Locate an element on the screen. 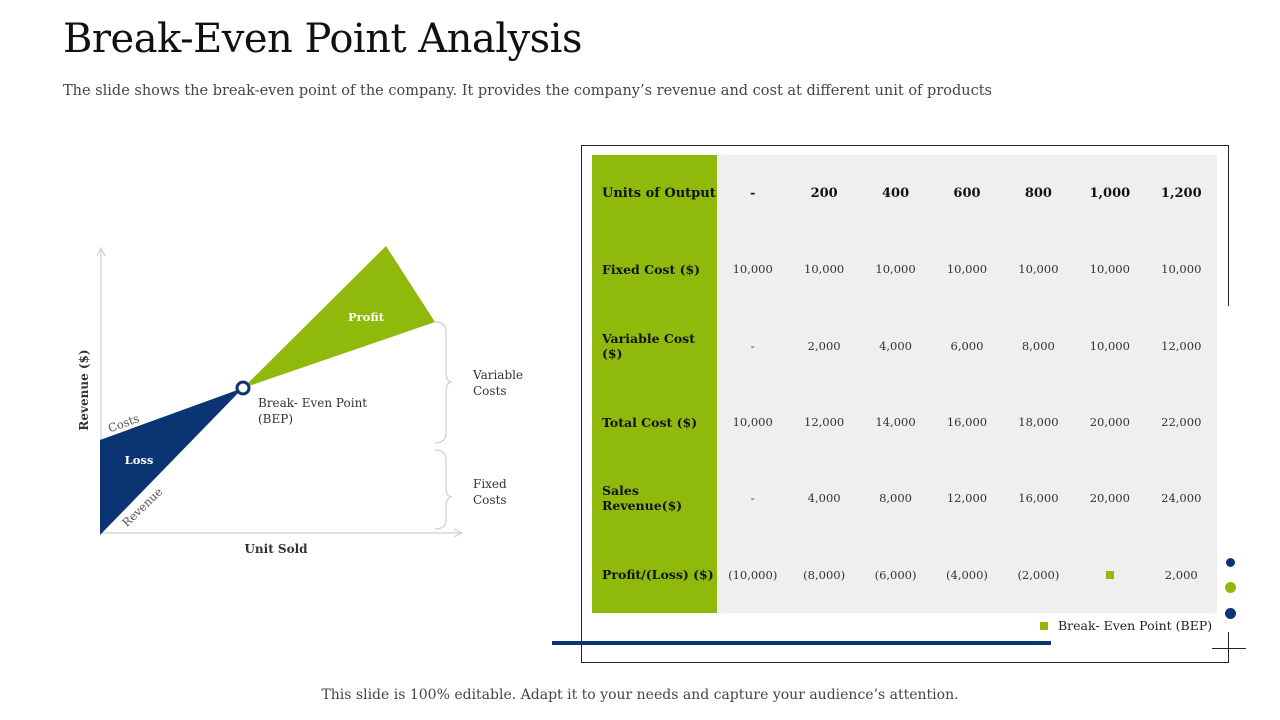  x-axis-label: Unit Sold is located at coordinates (276, 549).